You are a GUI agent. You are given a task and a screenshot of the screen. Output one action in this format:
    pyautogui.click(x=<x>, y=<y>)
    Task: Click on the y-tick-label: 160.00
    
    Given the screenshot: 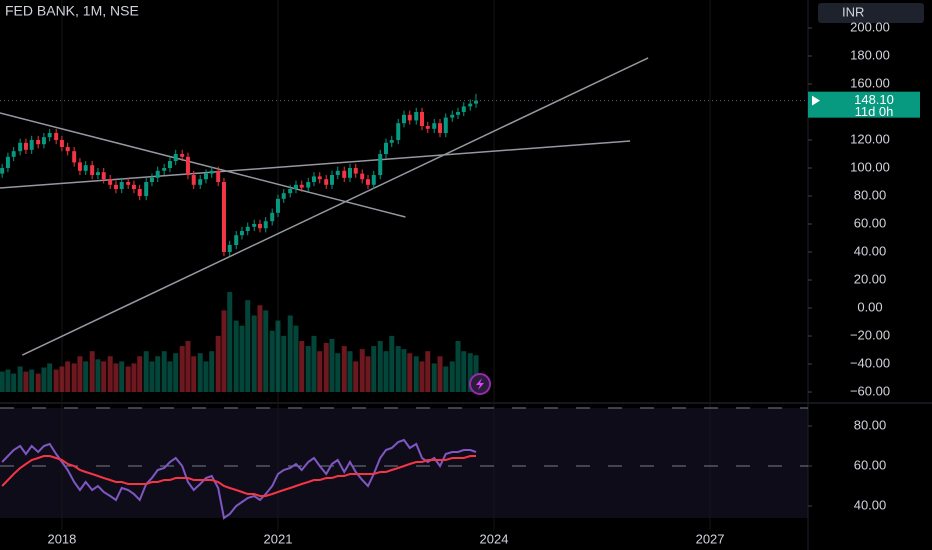 What is the action you would take?
    pyautogui.click(x=870, y=82)
    